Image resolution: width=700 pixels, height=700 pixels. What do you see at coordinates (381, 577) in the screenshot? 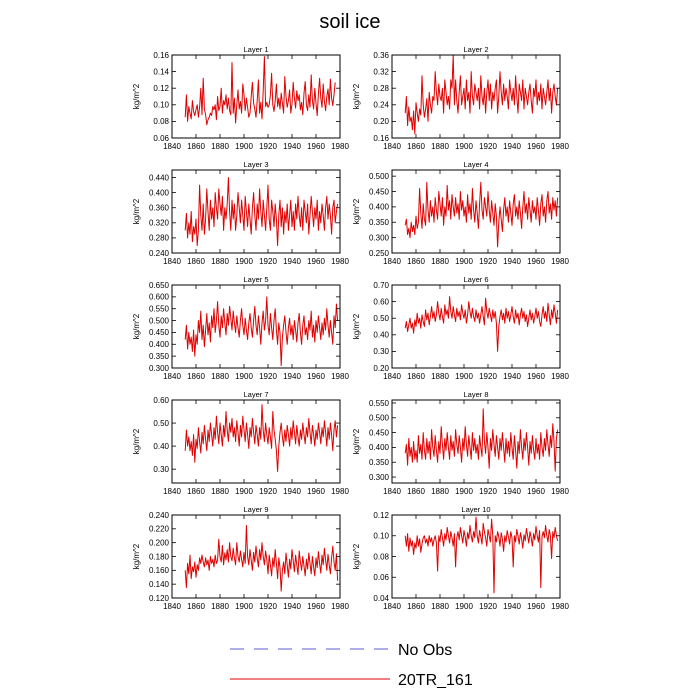
I see `y-tick-label-layer-10: 0.06` at bounding box center [381, 577].